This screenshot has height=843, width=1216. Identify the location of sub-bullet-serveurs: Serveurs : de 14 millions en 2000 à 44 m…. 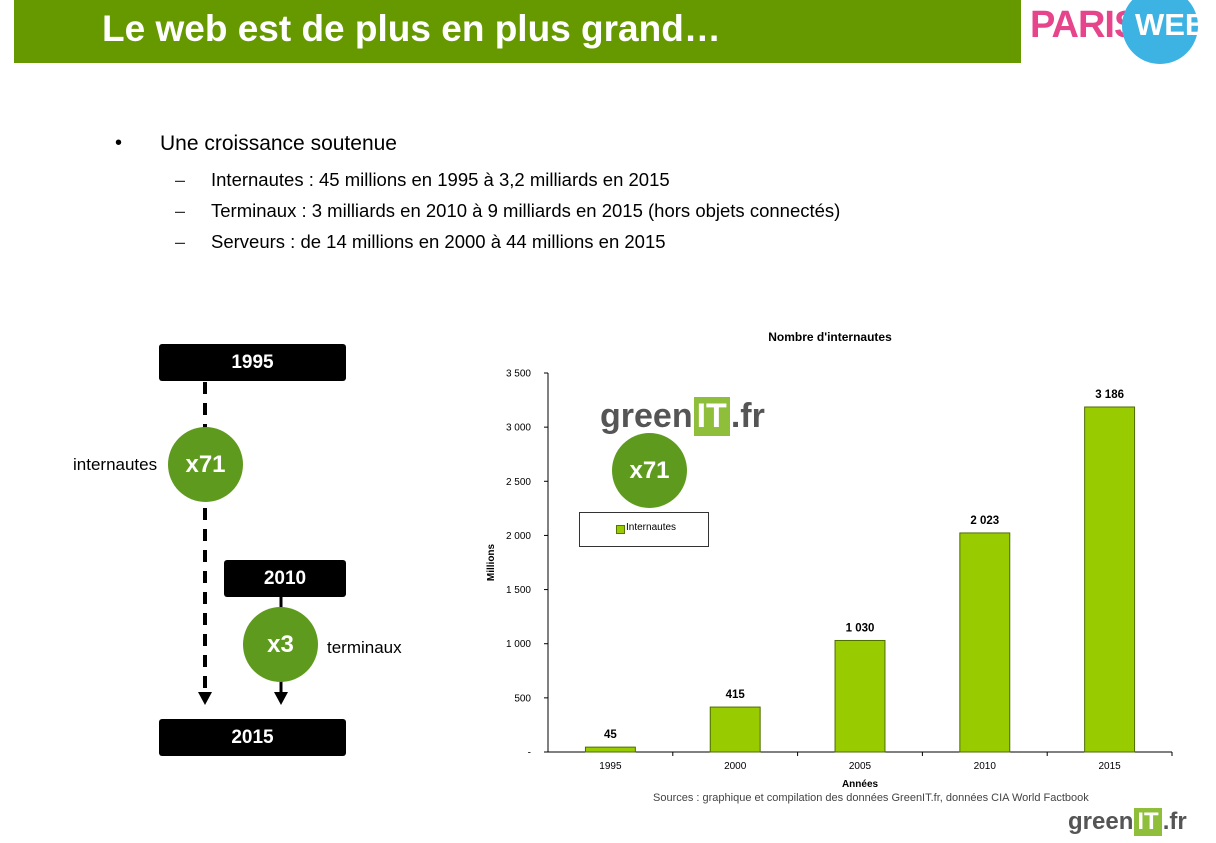
(438, 241).